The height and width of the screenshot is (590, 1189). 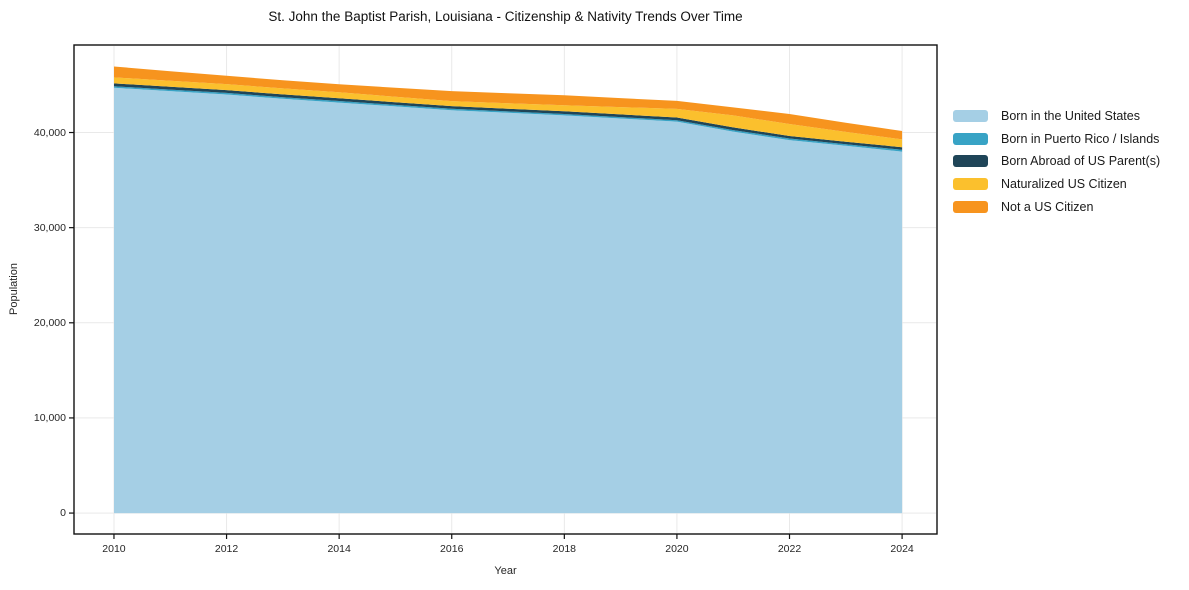 I want to click on x-axis-label: Year, so click(x=505, y=571).